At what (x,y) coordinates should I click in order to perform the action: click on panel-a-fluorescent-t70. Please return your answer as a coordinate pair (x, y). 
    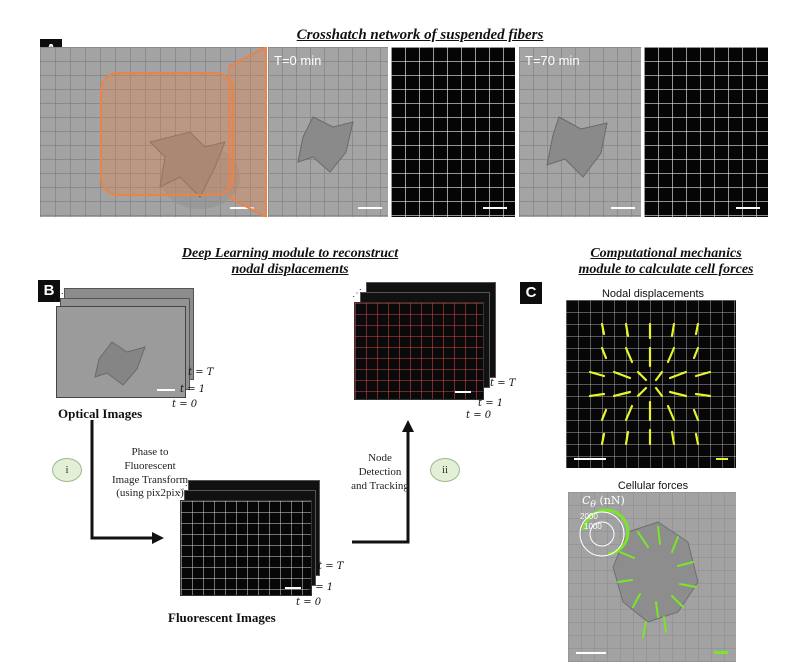
    Looking at the image, I should click on (706, 132).